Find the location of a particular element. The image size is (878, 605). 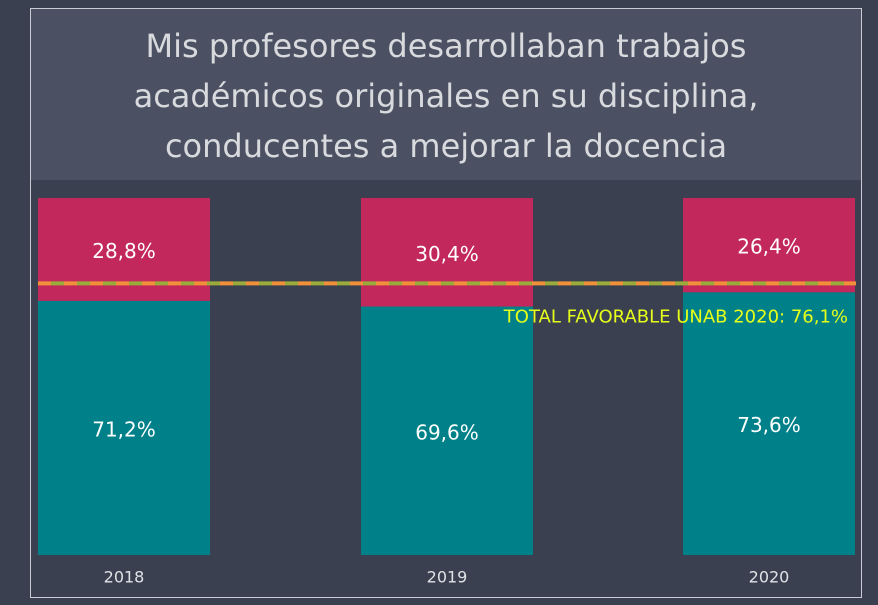

x-tick-label: 2018 is located at coordinates (124, 577).